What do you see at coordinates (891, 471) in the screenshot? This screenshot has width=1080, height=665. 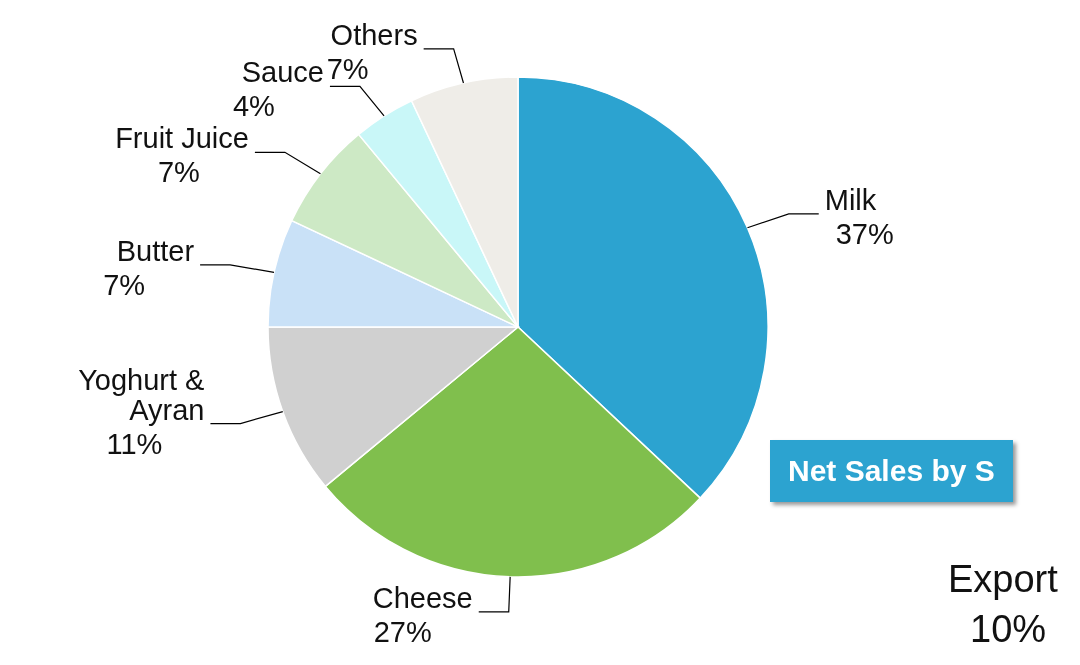 I see `text: Net Sales by S` at bounding box center [891, 471].